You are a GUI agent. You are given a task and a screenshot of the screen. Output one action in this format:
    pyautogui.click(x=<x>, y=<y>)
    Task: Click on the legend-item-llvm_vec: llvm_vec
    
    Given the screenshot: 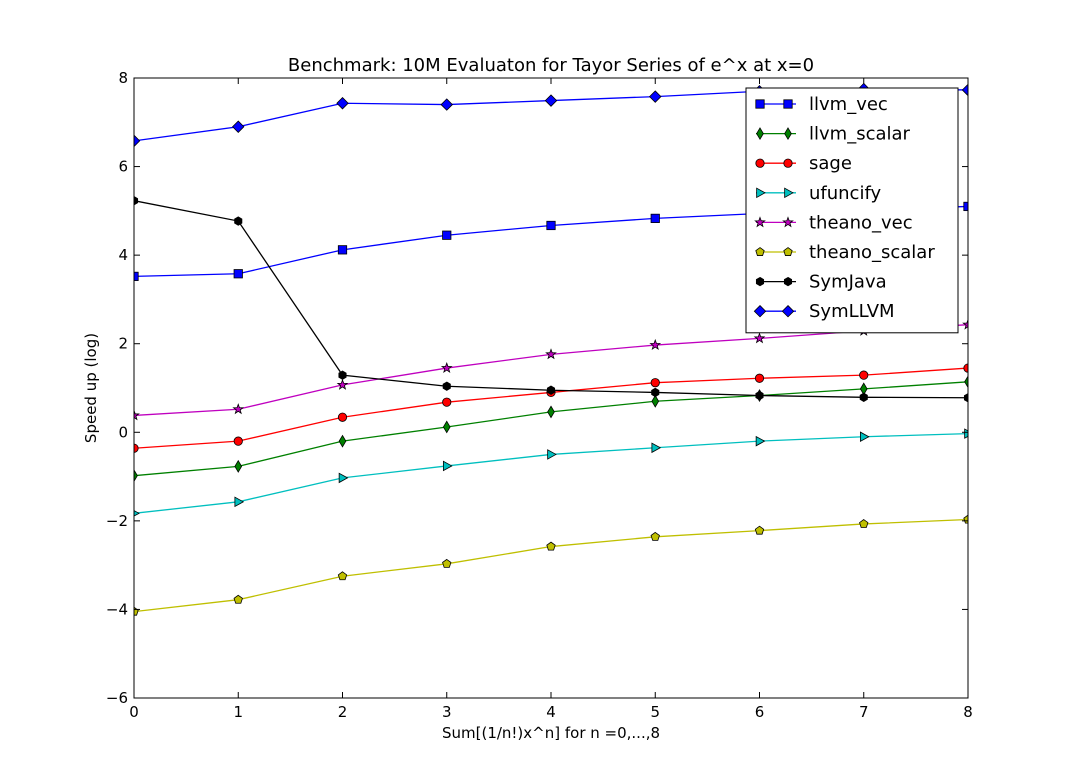 What is the action you would take?
    pyautogui.click(x=821, y=104)
    